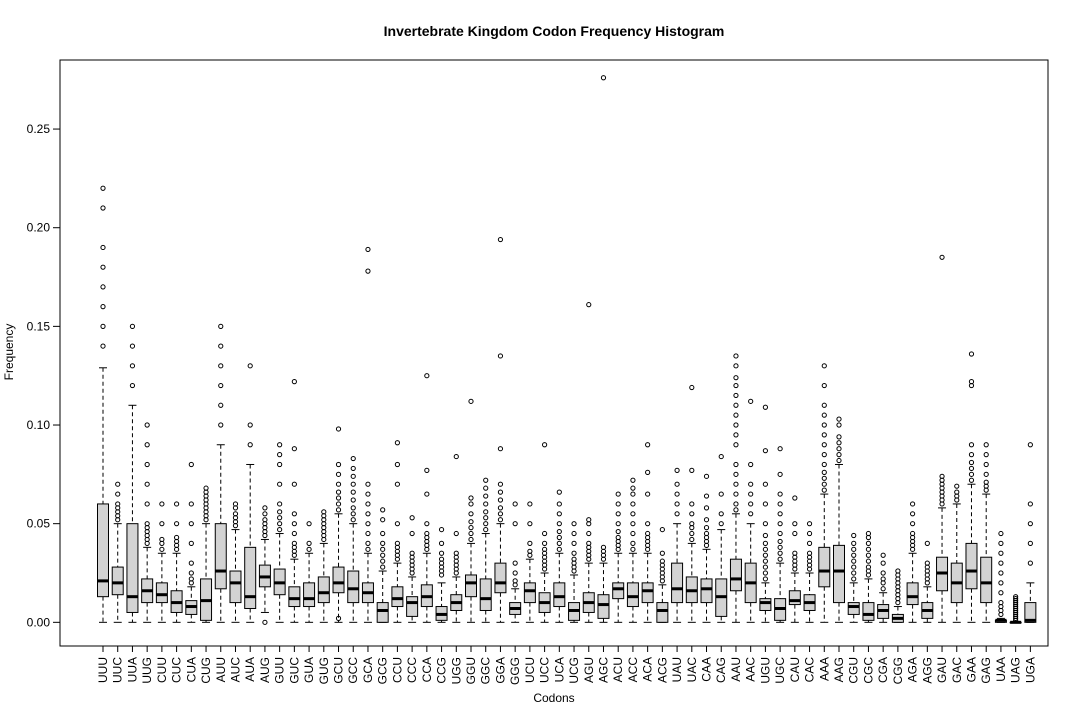 This screenshot has height=725, width=1080. Describe the element at coordinates (39, 622) in the screenshot. I see `y-tick-label: 0.00` at that location.